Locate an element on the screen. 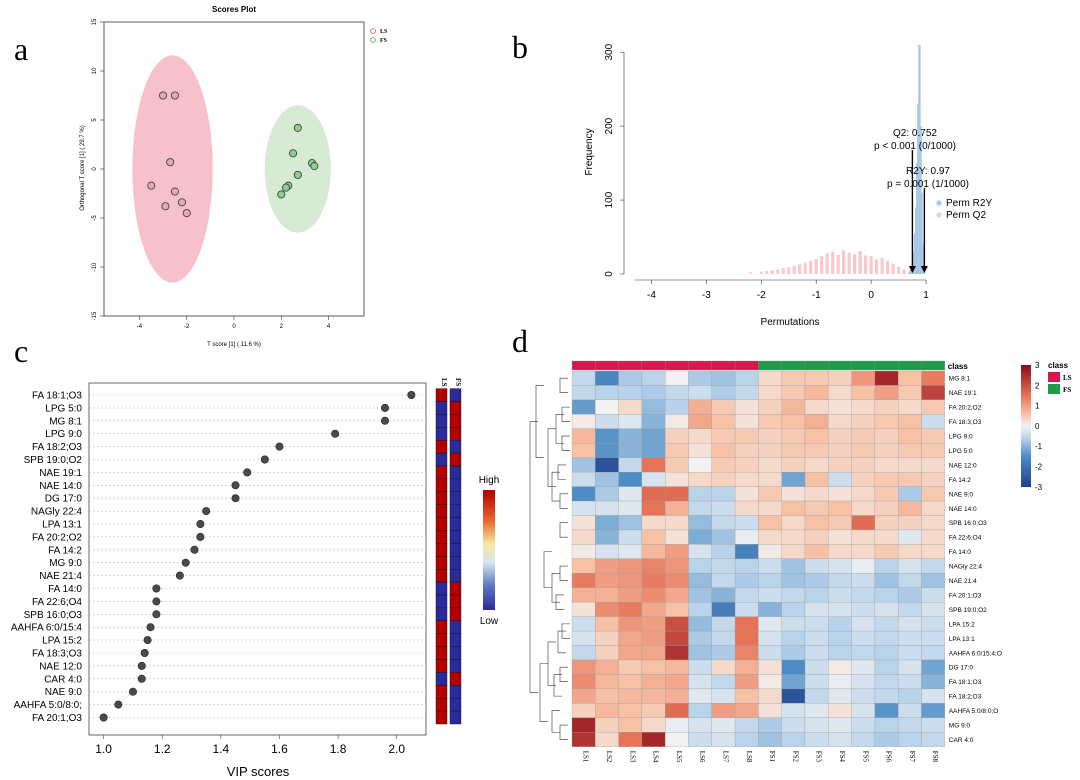  y-tick-label: -10 is located at coordinates (95, 266).